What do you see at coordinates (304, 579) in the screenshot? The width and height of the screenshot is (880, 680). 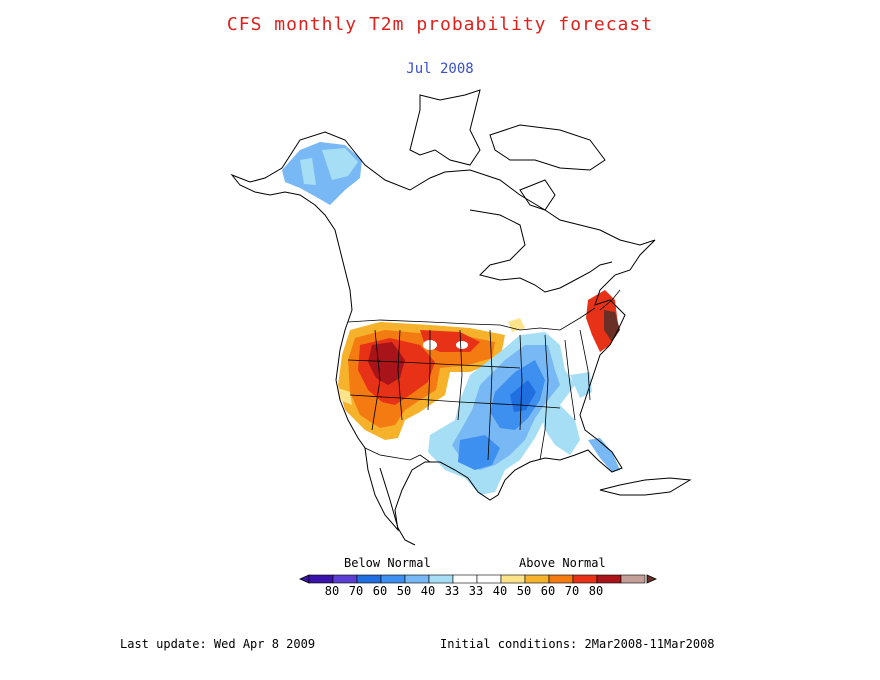 I see `legend-left-arrow` at bounding box center [304, 579].